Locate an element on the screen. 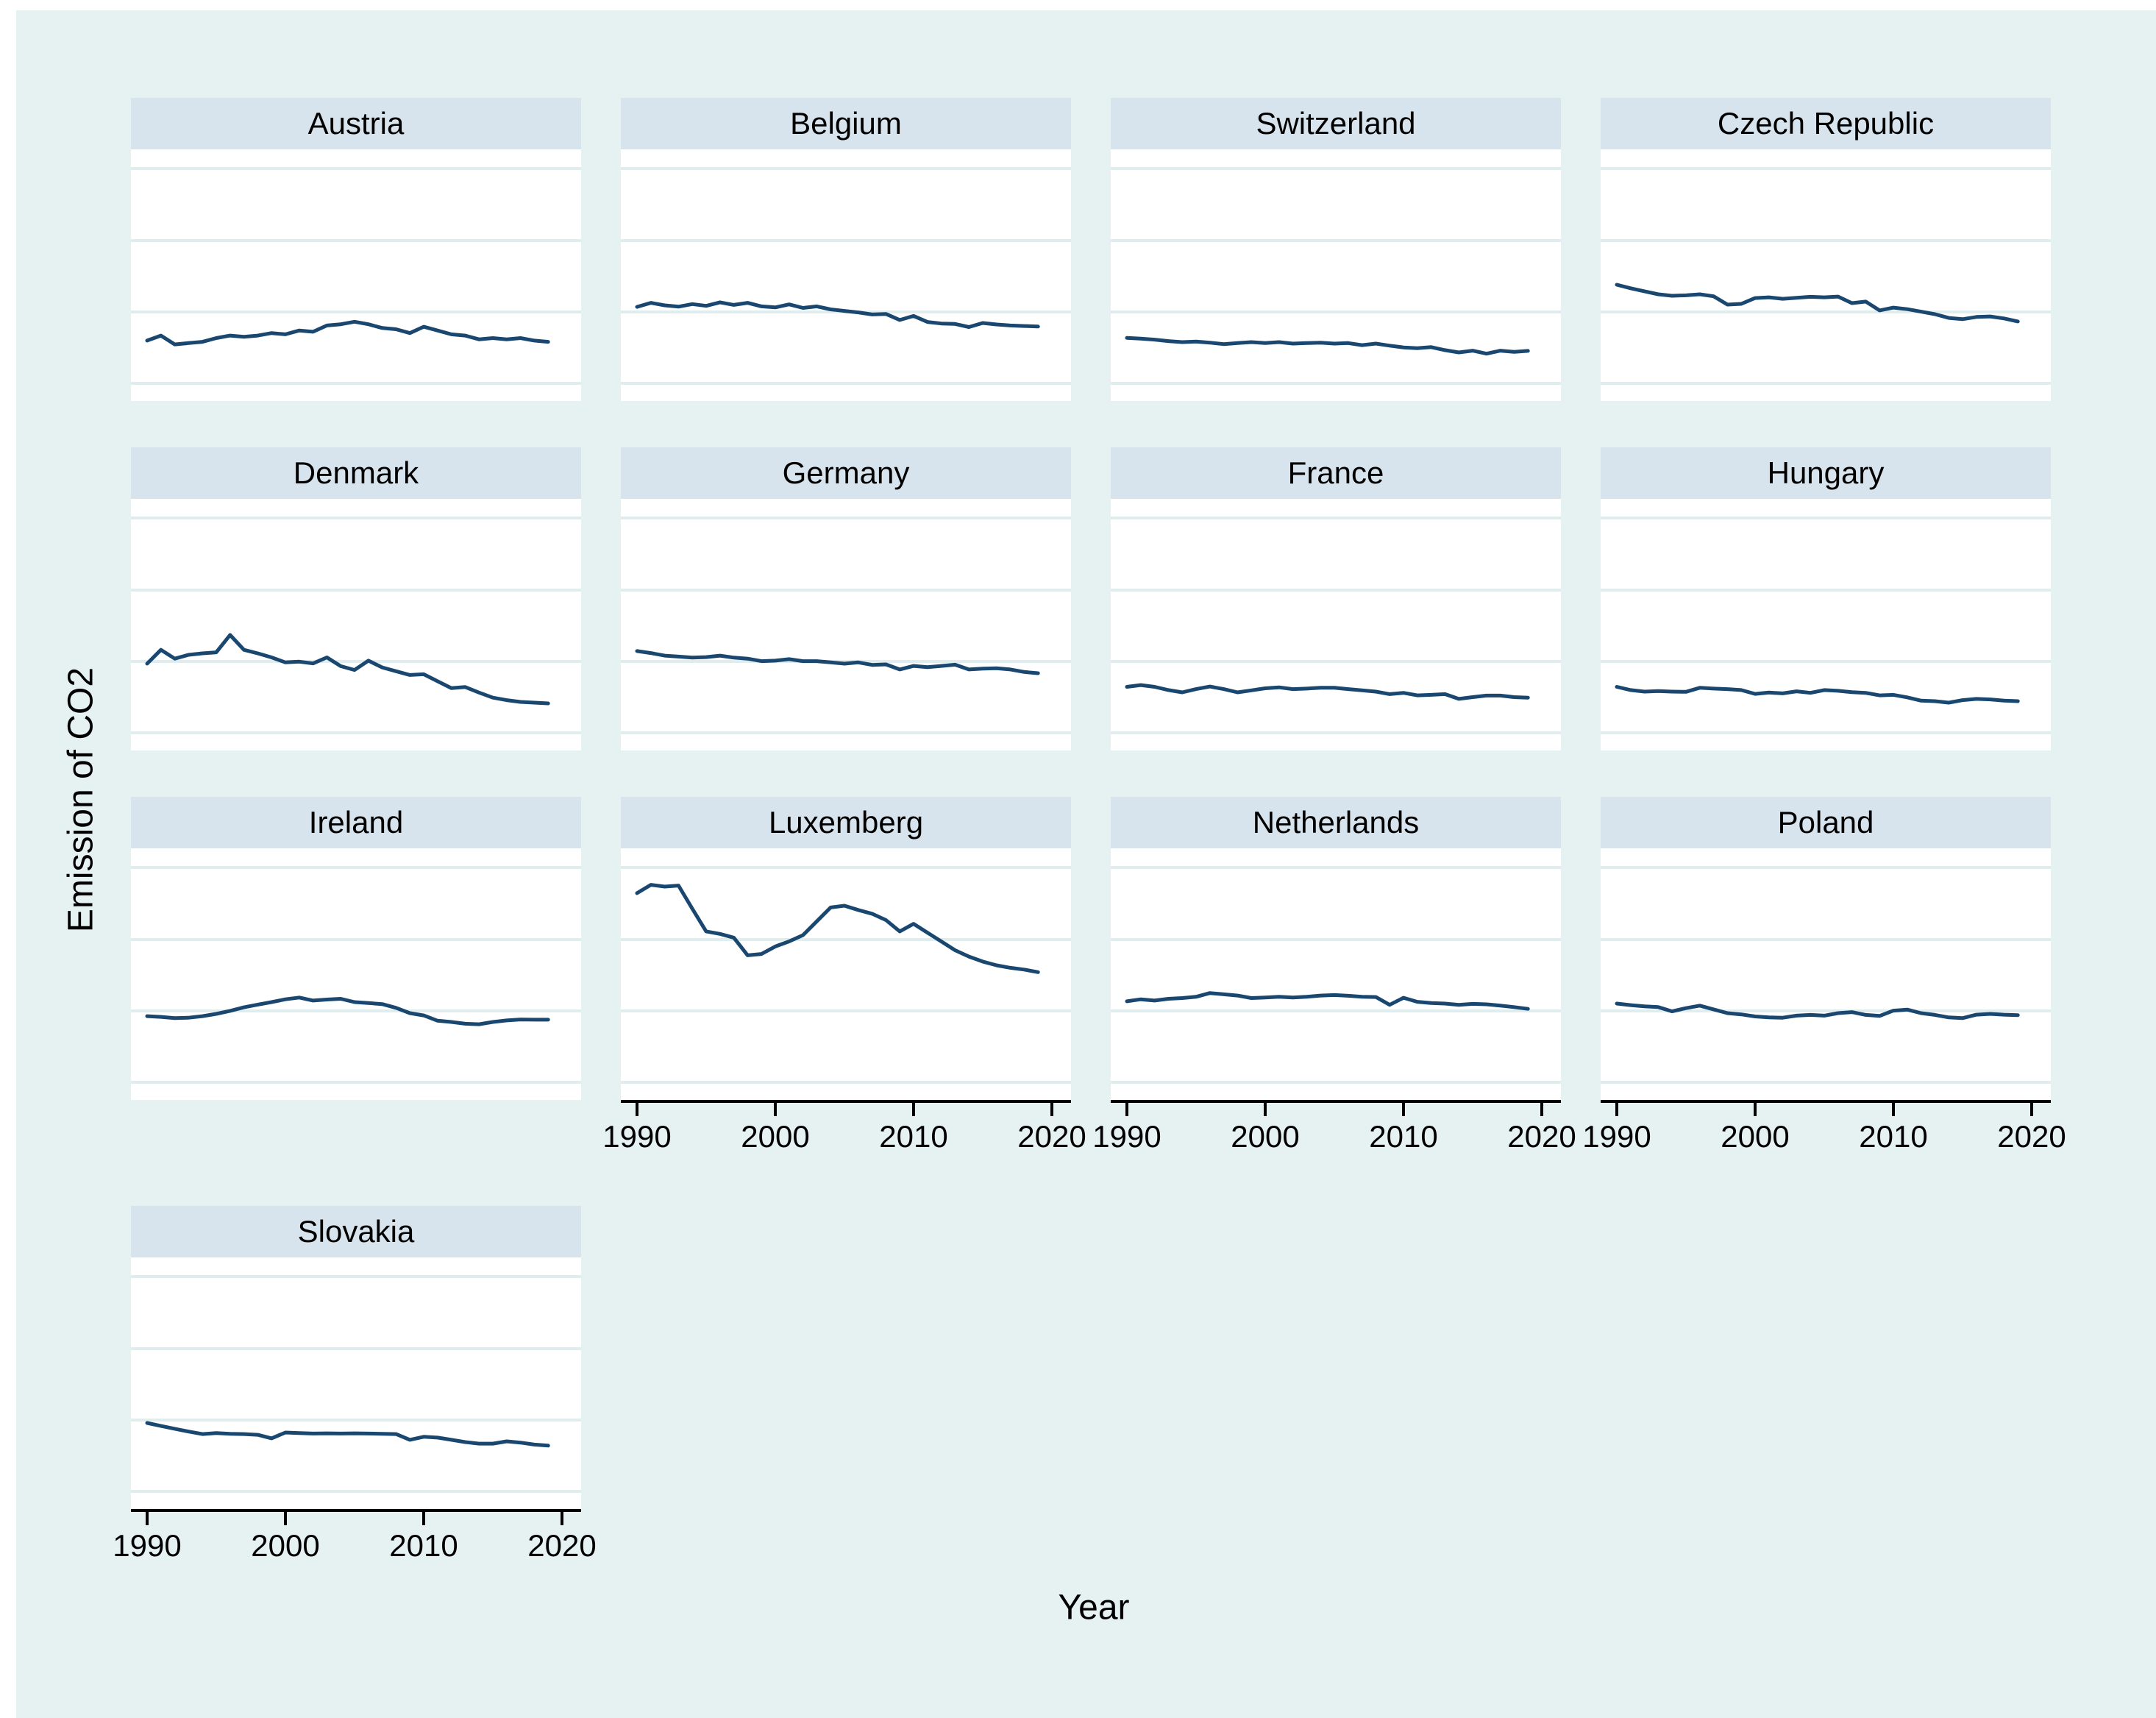 This screenshot has height=1718, width=2156. series-line-austria is located at coordinates (348, 333).